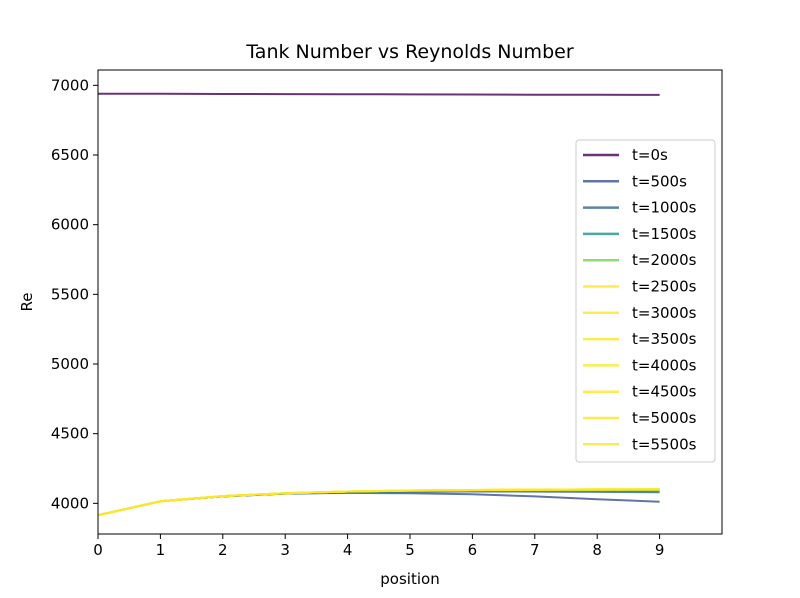 Image resolution: width=800 pixels, height=598 pixels. What do you see at coordinates (664, 444) in the screenshot?
I see `legend-label-11: t=5500s` at bounding box center [664, 444].